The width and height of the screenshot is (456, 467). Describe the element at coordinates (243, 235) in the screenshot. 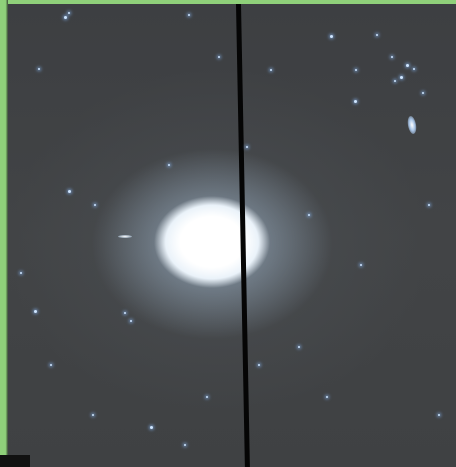

I see `detector-chip-gap` at that location.